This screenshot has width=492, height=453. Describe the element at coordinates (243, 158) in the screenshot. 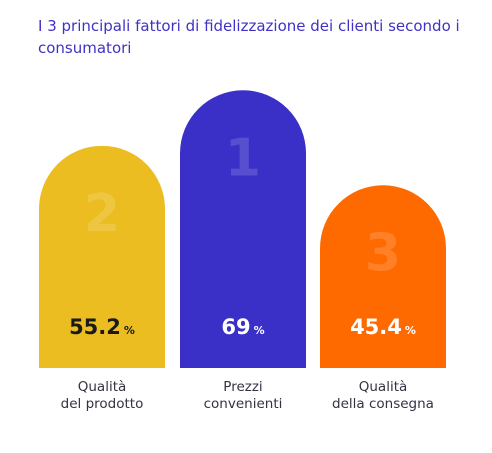

I see `bar-rank-label: 1` at that location.